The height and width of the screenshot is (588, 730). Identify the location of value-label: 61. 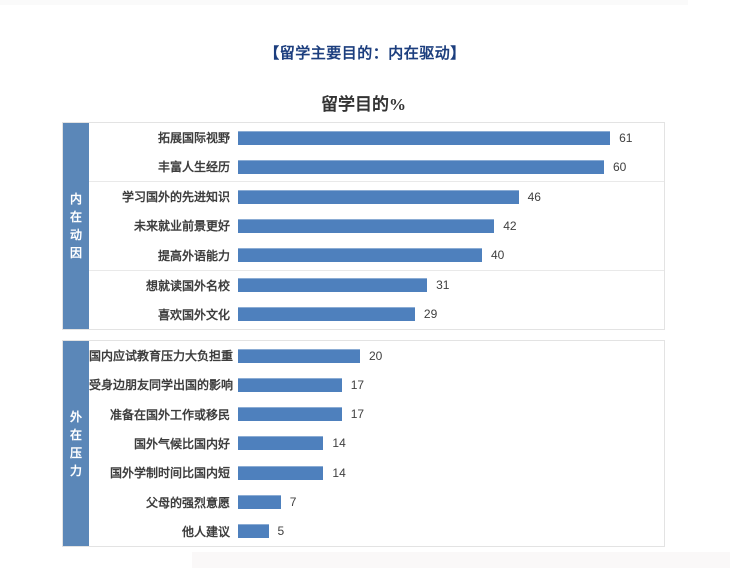
(626, 137).